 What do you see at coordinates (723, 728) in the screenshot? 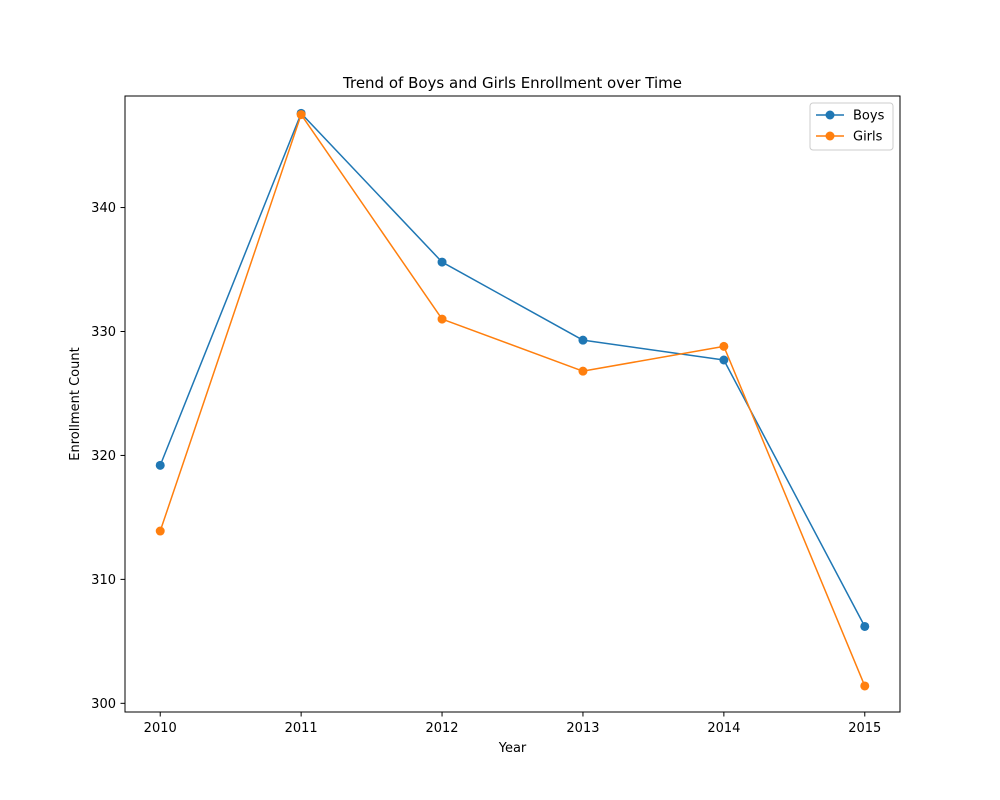
I see `x-tick-label: 2014` at bounding box center [723, 728].